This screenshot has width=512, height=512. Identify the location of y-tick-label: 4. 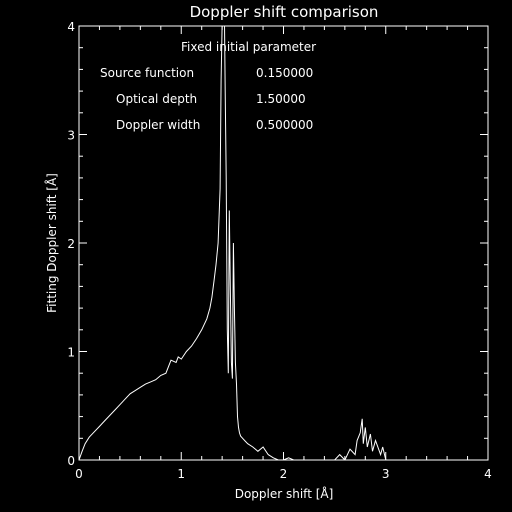
(71, 27).